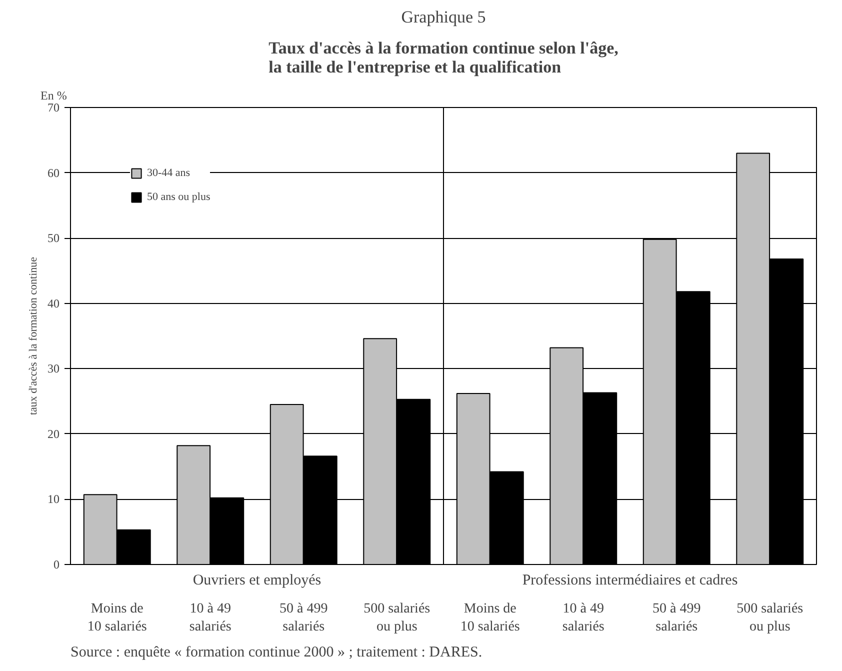 Image resolution: width=842 pixels, height=671 pixels. What do you see at coordinates (54, 238) in the screenshot?
I see `y-tick-label: 50` at bounding box center [54, 238].